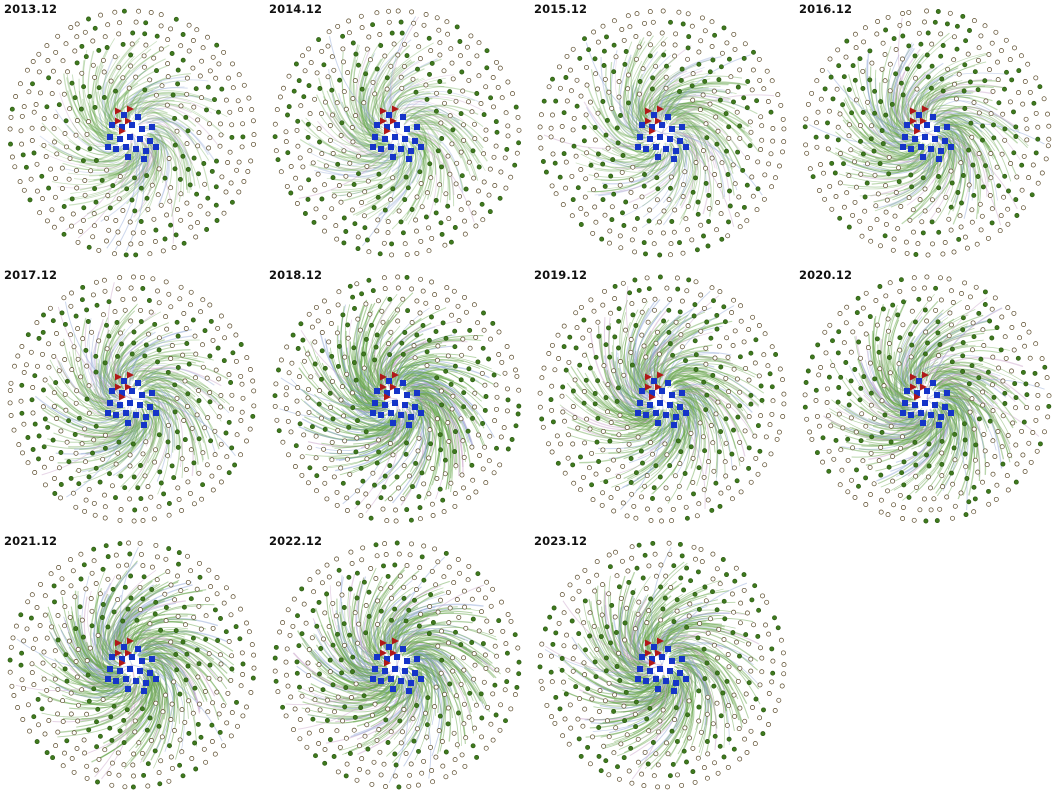  What do you see at coordinates (396, 131) in the screenshot?
I see `network-panel-2014-12: 2014.12` at bounding box center [396, 131].